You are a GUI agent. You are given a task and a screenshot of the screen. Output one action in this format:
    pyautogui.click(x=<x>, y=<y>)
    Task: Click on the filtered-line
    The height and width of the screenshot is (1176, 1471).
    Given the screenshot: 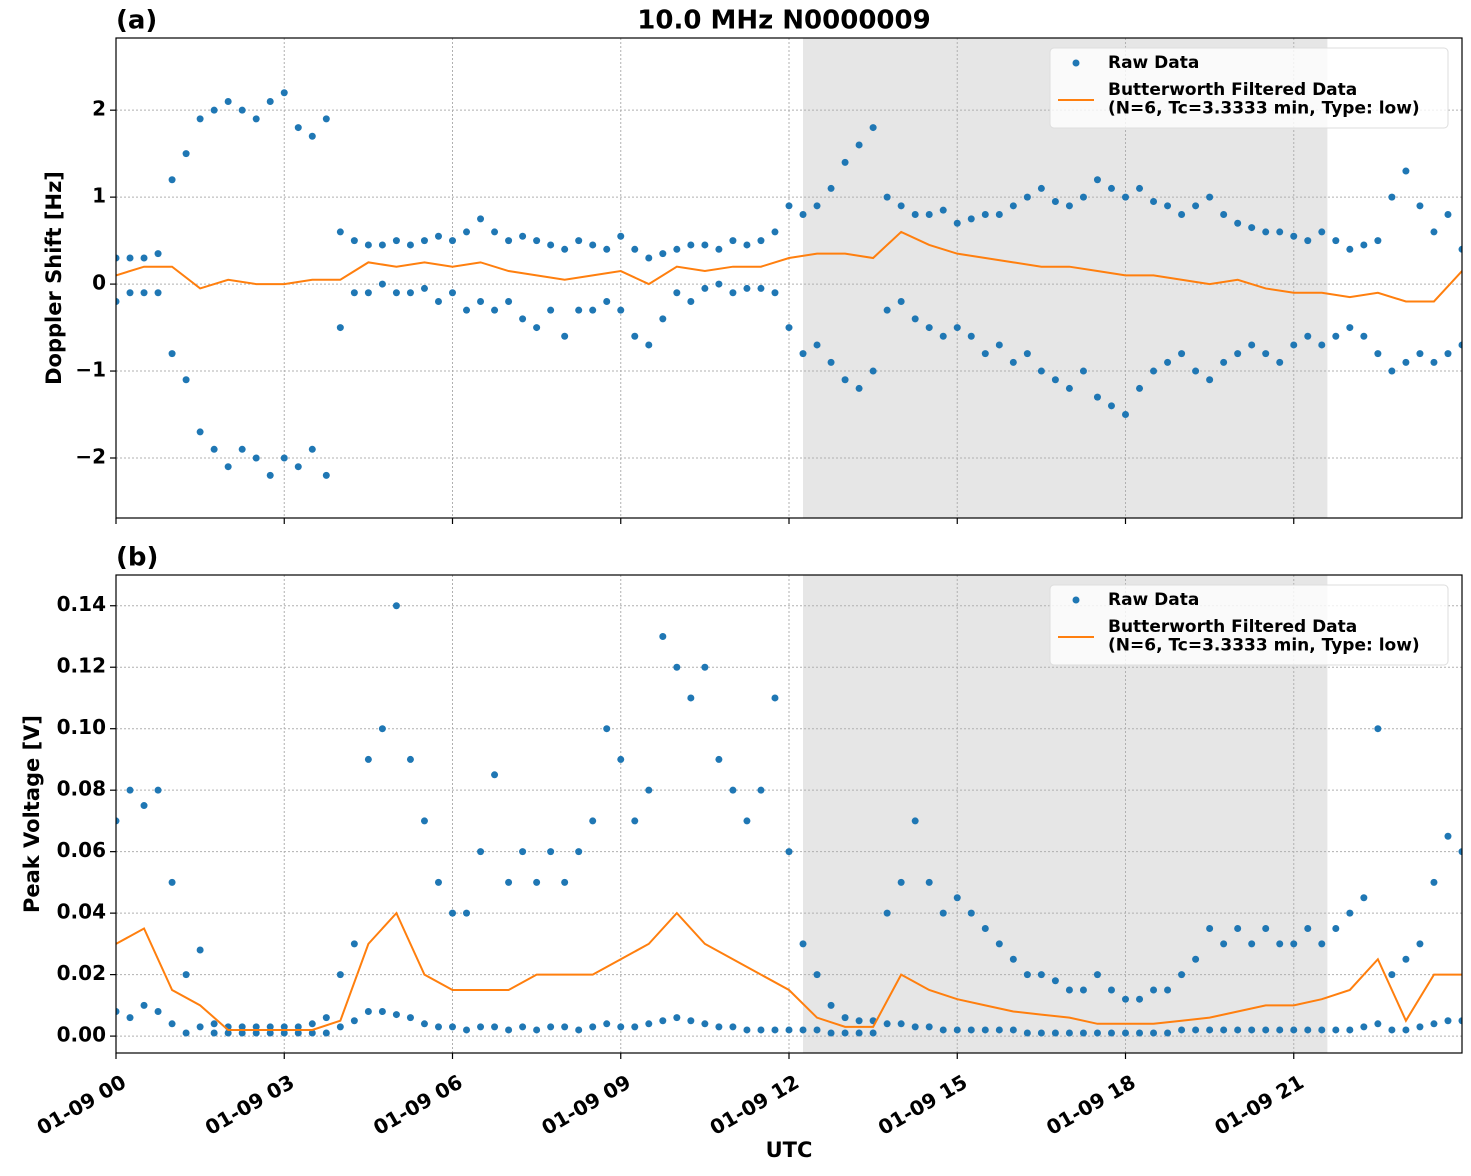 What is the action you would take?
    pyautogui.click(x=789, y=266)
    